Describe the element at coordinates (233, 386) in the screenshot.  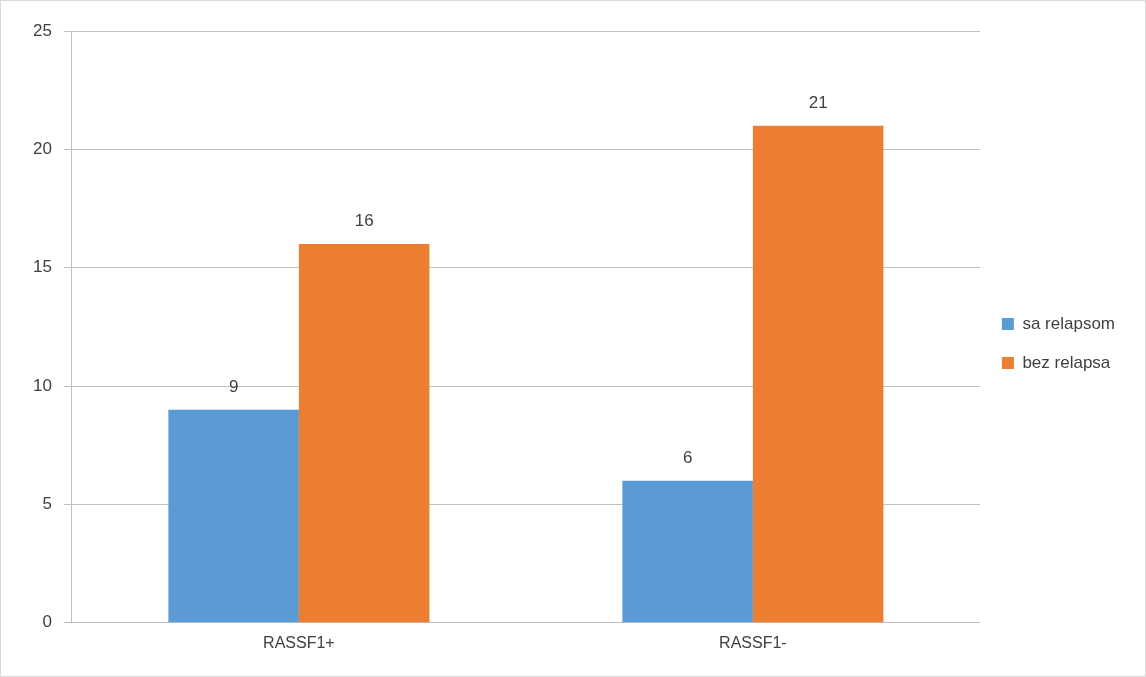
I see `data-label: 9` at that location.